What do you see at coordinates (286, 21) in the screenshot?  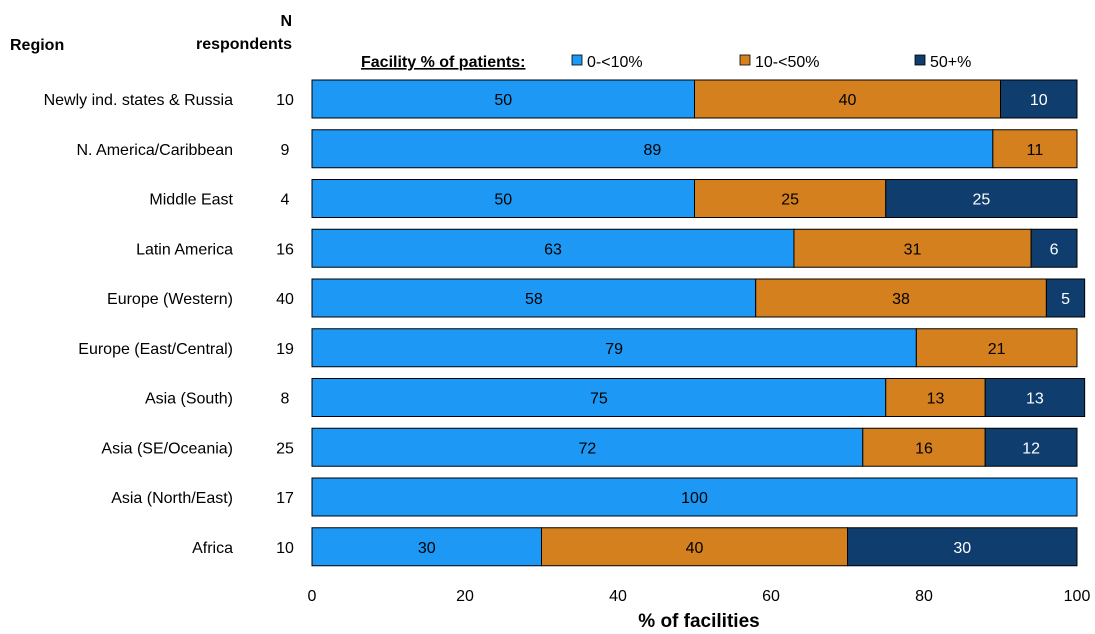 I see `n-column-header-line1: N` at bounding box center [286, 21].